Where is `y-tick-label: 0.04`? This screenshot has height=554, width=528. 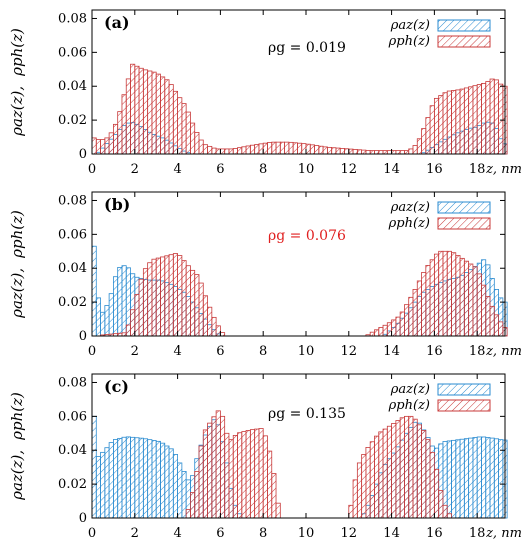 y-tick-label: 0.04 is located at coordinates (72, 86).